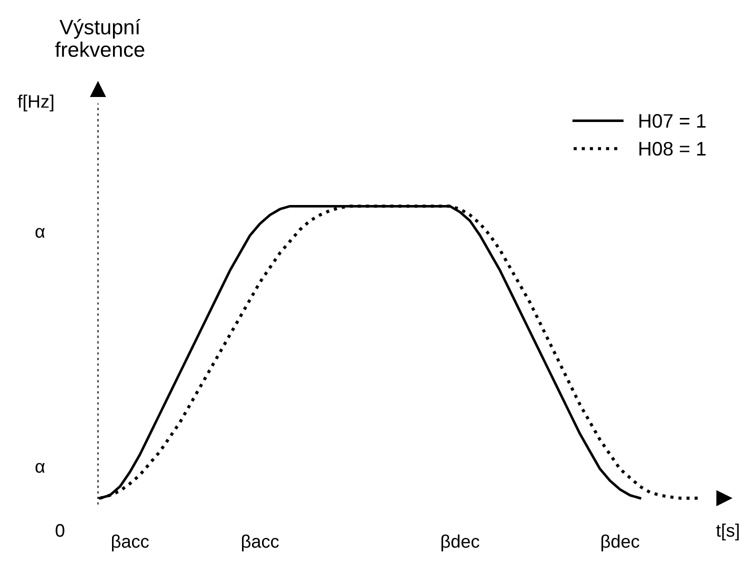 The height and width of the screenshot is (565, 744). I want to click on text: f[Hz], so click(36, 103).